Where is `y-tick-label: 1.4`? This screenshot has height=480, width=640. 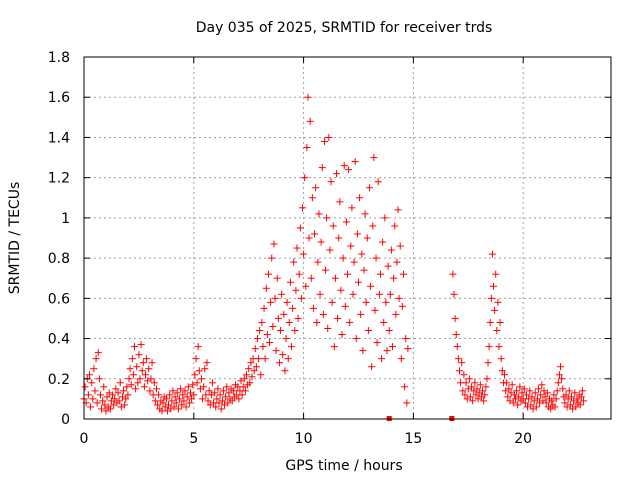
y-tick-label: 1.4 is located at coordinates (59, 138).